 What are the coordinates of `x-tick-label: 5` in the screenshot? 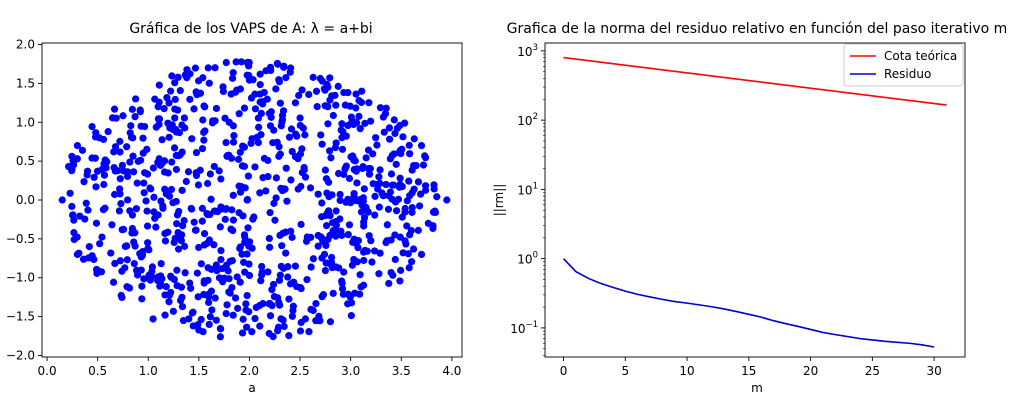 It's located at (625, 371).